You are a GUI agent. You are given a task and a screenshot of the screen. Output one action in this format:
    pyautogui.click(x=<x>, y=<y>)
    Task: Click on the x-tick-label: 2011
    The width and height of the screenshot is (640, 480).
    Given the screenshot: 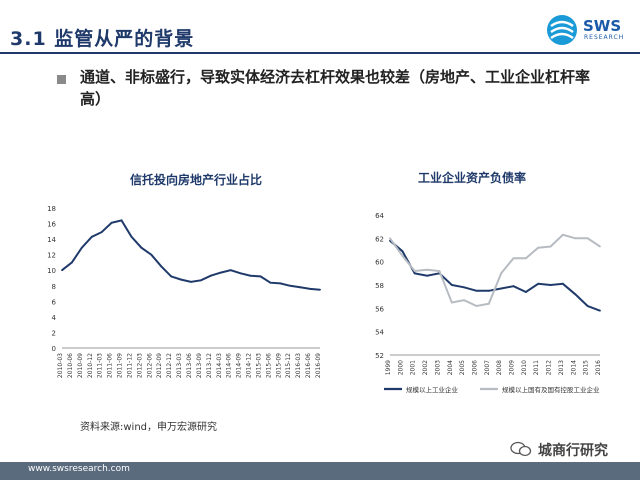 What is the action you would take?
    pyautogui.click(x=536, y=367)
    